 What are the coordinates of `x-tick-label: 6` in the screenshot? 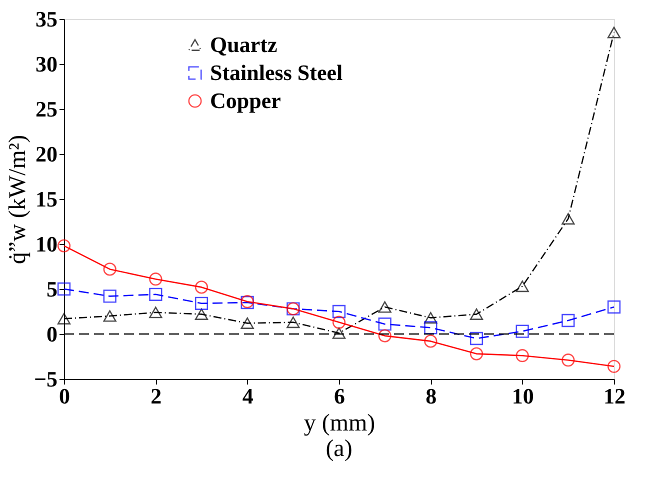 It's located at (339, 396).